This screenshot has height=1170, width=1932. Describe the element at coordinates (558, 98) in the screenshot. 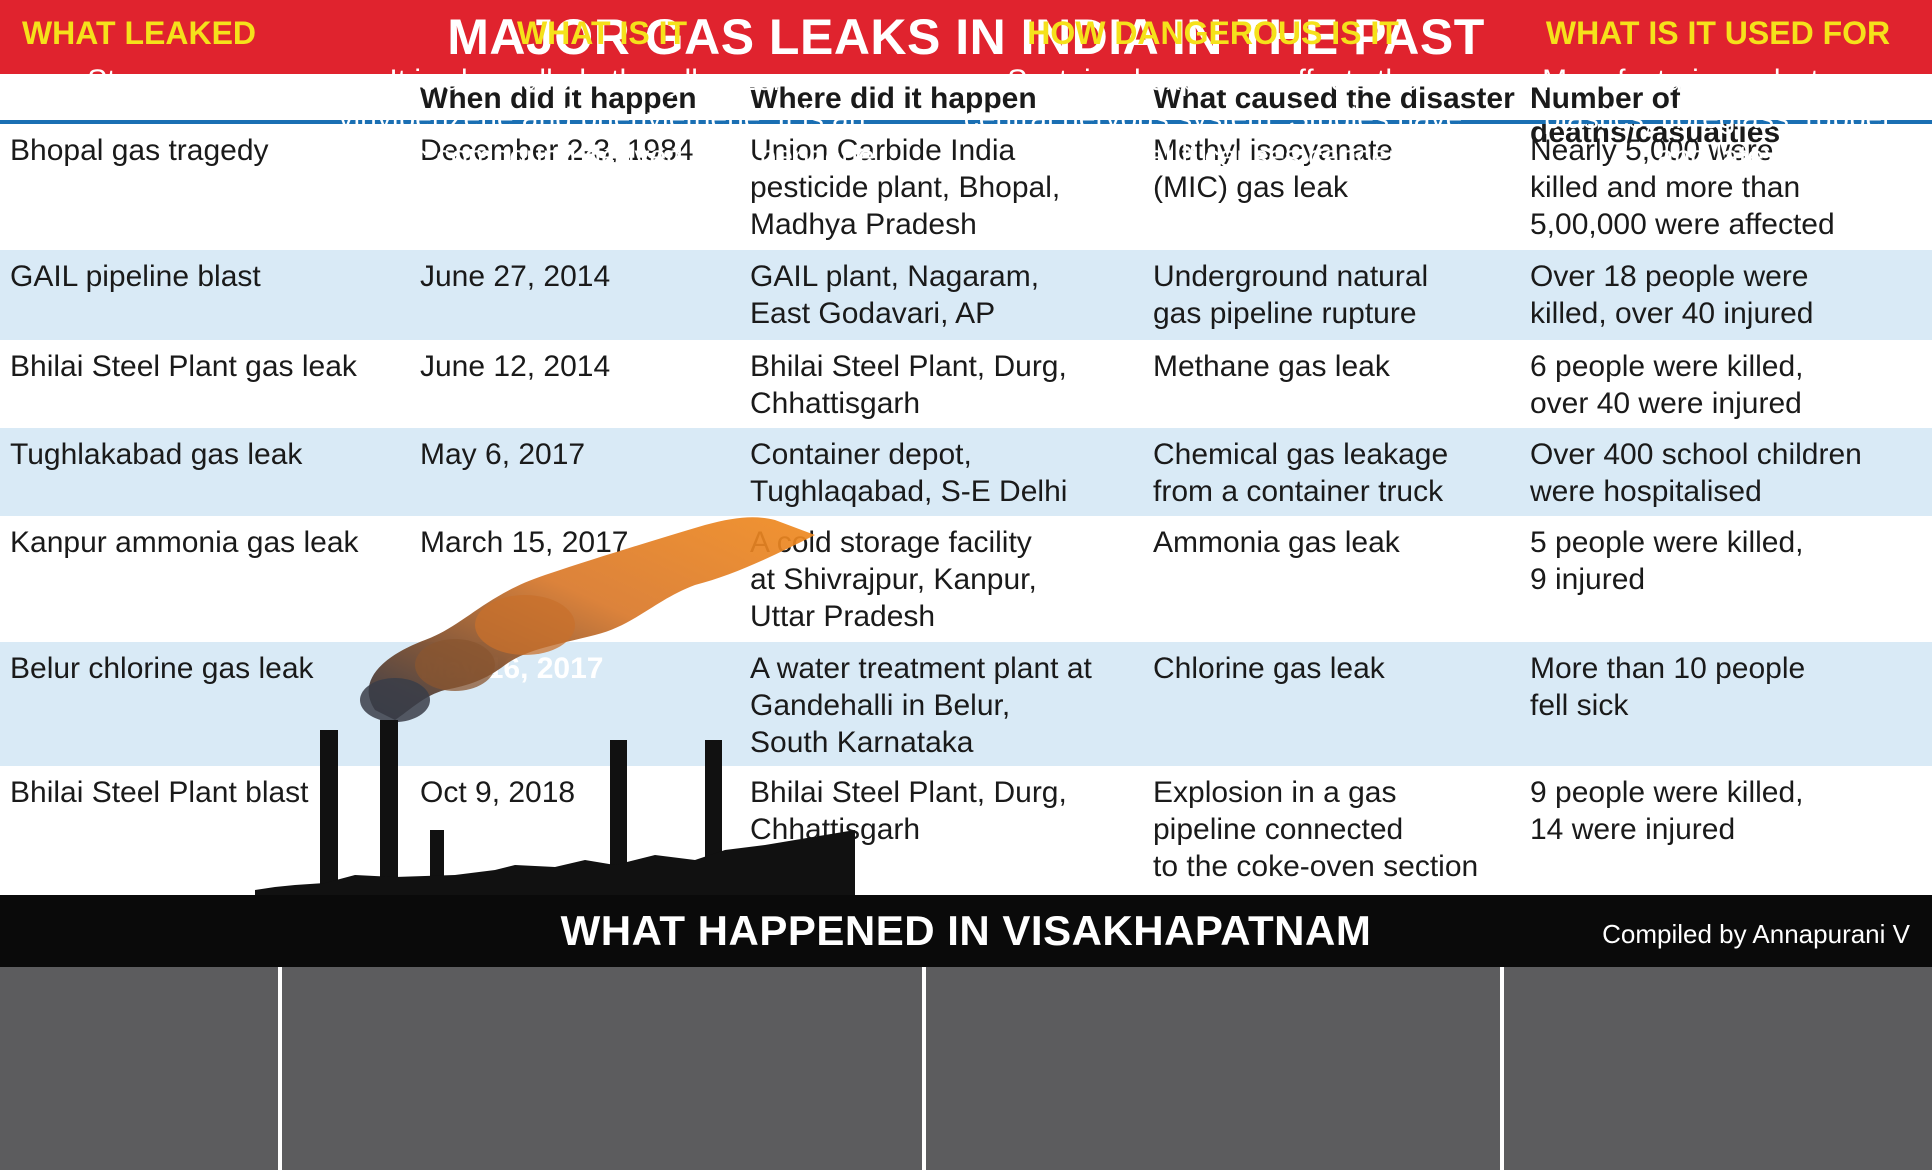

I see `header-when: When did it happen` at that location.